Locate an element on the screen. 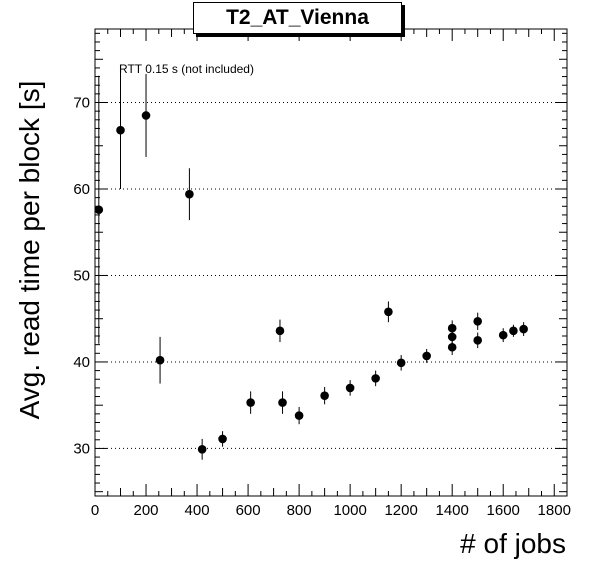 The height and width of the screenshot is (572, 596). rtt-annotation: RTT 0.15 s (not included) is located at coordinates (186, 69).